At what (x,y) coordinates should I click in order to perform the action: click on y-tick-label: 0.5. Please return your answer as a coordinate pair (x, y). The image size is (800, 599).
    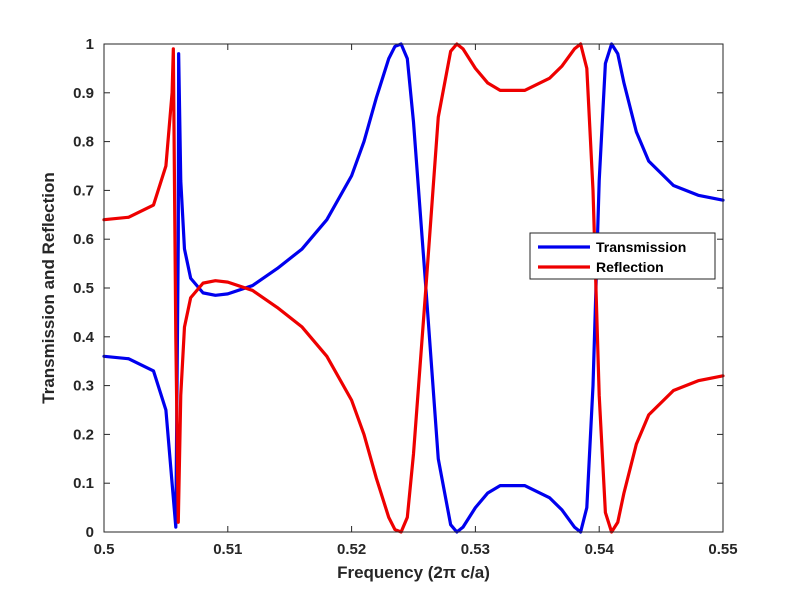
    Looking at the image, I should click on (83, 288).